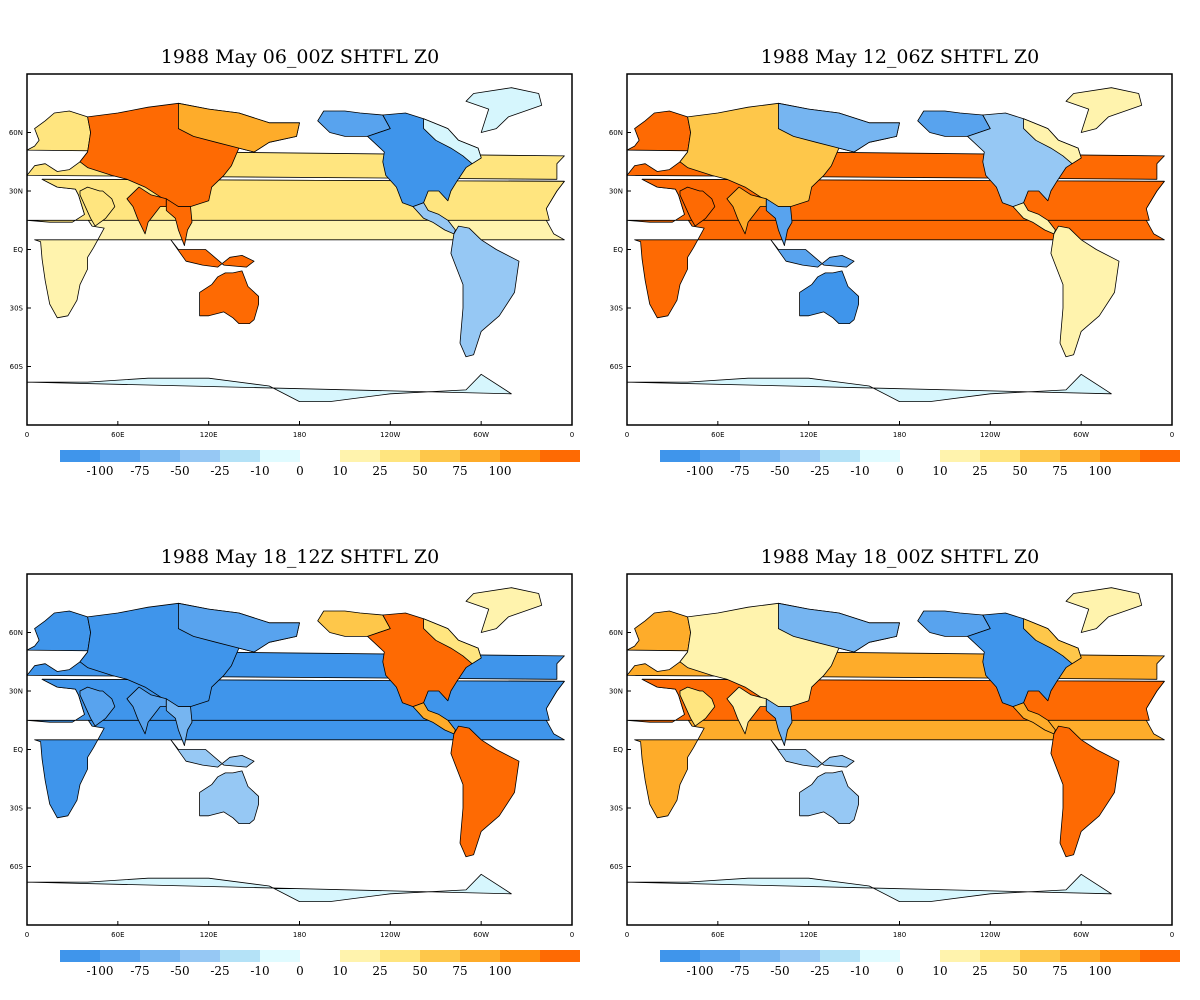 The height and width of the screenshot is (1000, 1200). What do you see at coordinates (829, 797) in the screenshot?
I see `region-australia` at bounding box center [829, 797].